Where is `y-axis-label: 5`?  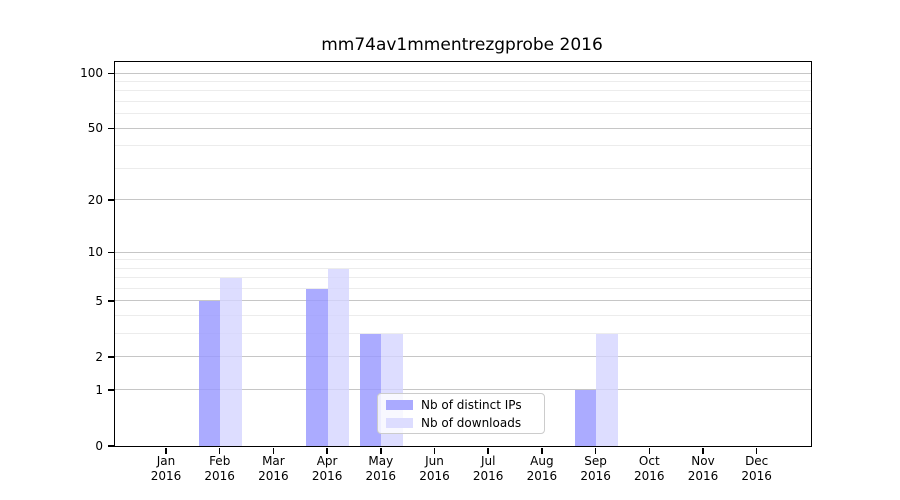 y-axis-label: 5 is located at coordinates (99, 300).